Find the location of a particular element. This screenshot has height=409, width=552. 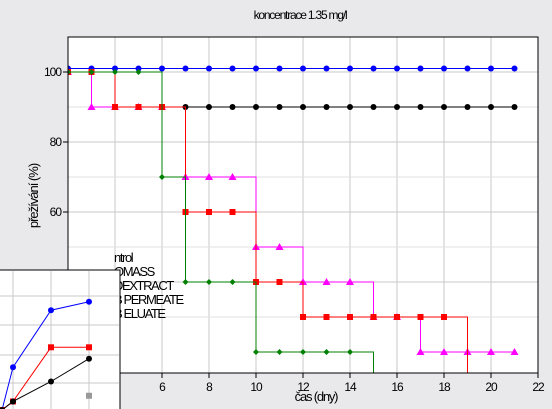

y-tick-label: 60 is located at coordinates (56, 212).